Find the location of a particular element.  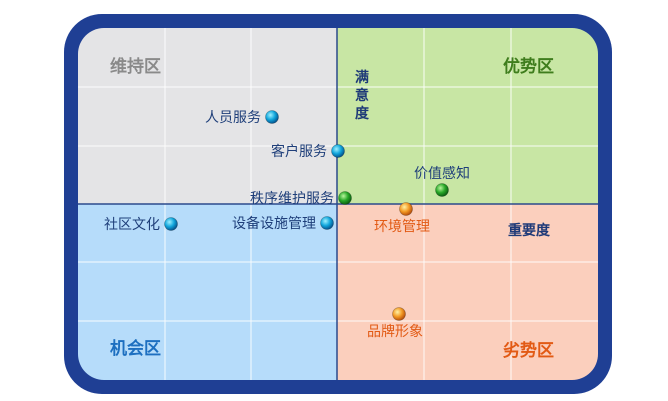

quadrant-opportunity-label: 机会区 is located at coordinates (135, 348).